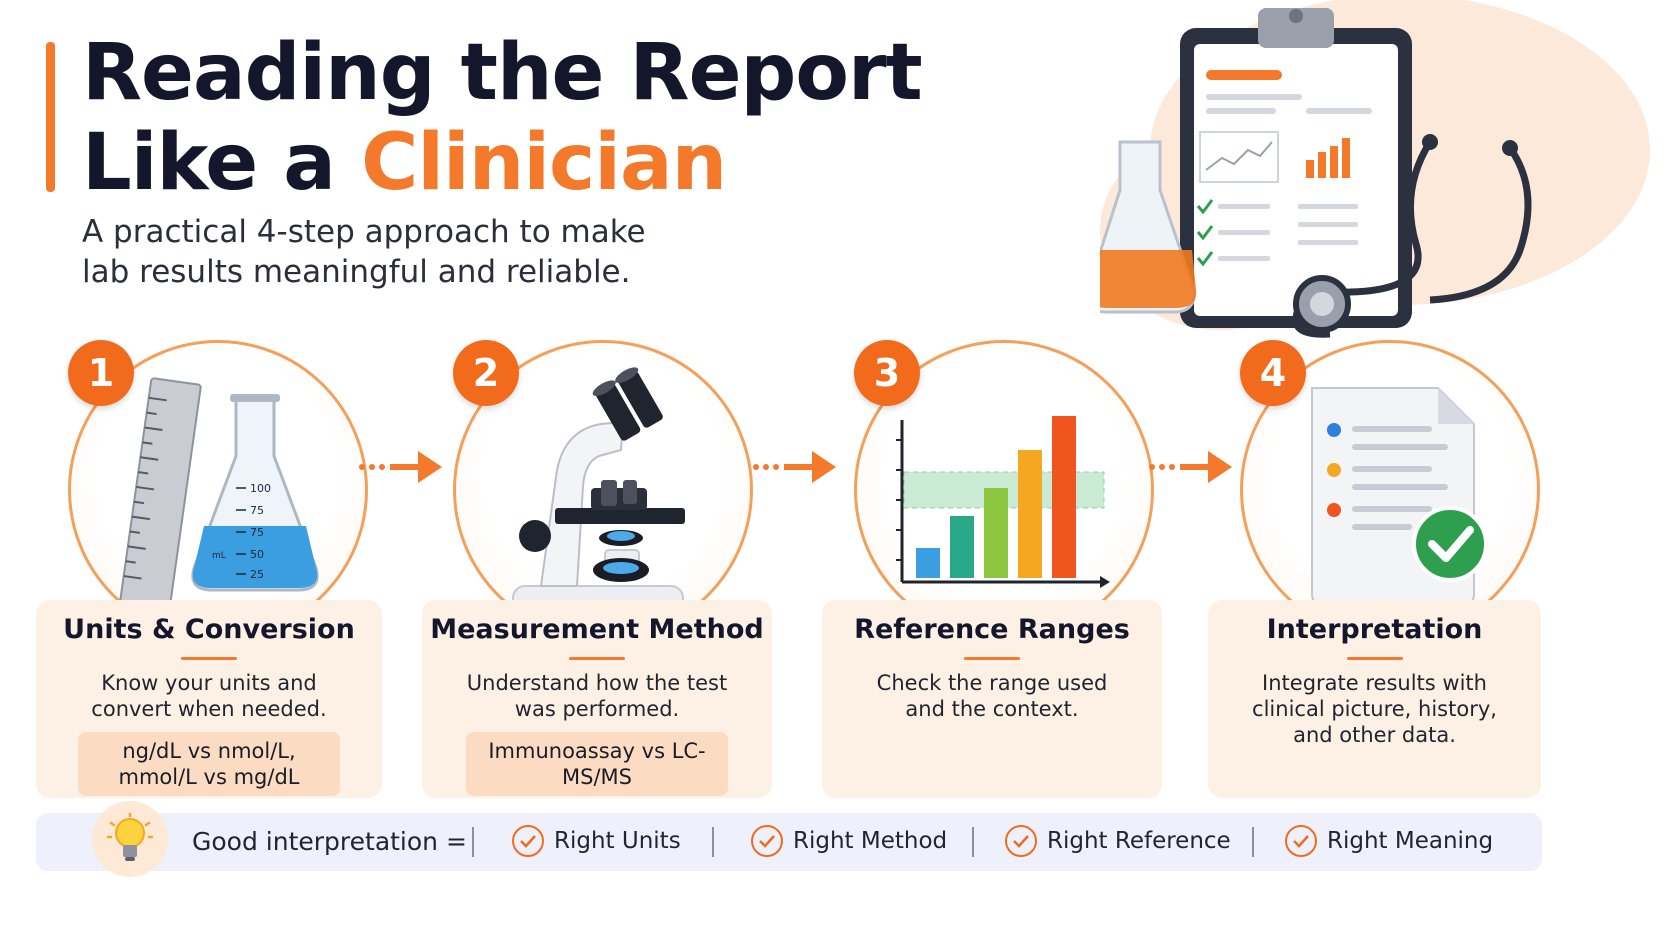  What do you see at coordinates (101, 373) in the screenshot?
I see `step-1-badge: 1` at bounding box center [101, 373].